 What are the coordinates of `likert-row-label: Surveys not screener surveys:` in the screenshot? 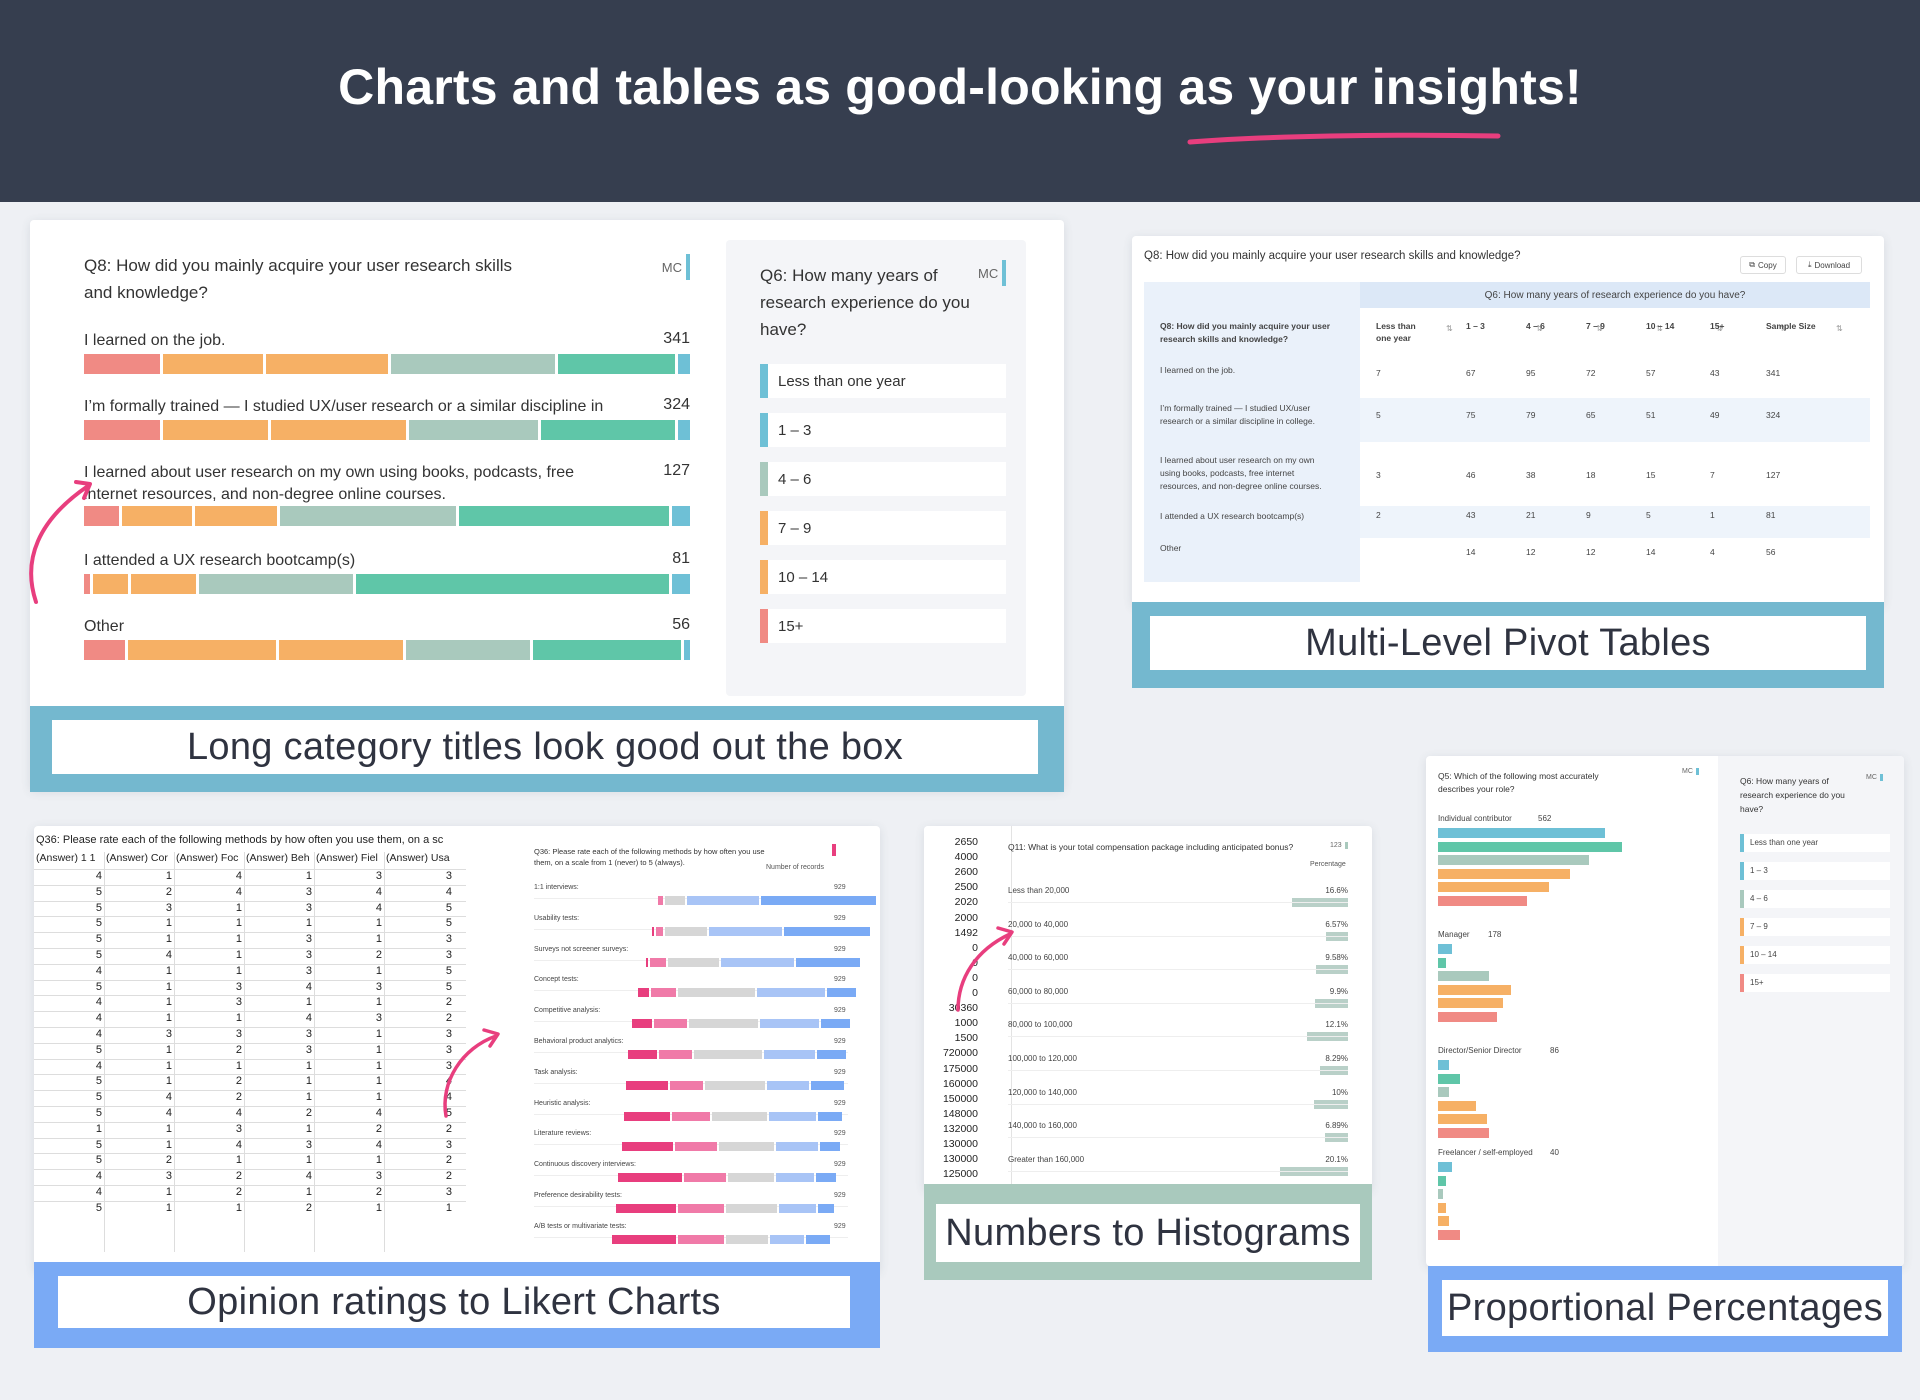 It's located at (581, 949).